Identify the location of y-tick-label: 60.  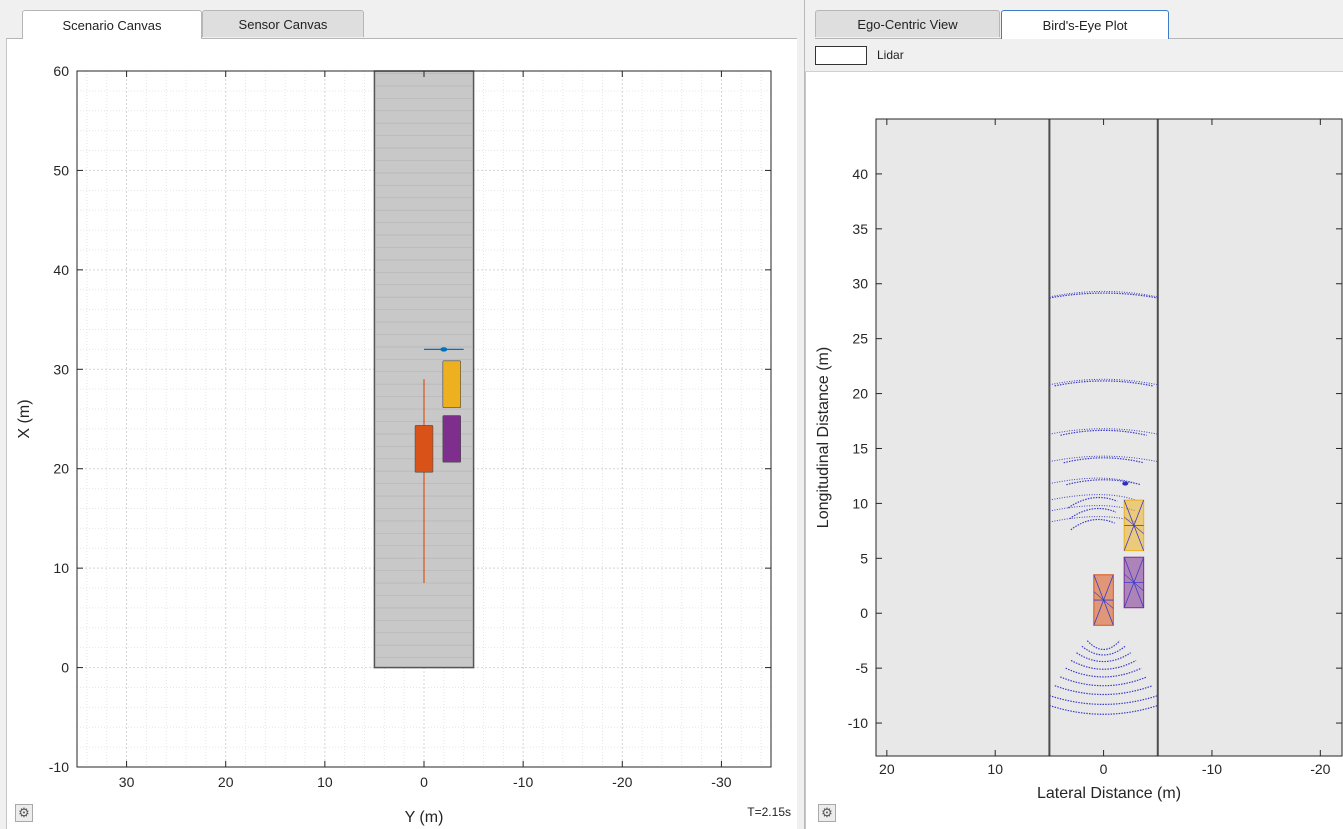
(61, 71).